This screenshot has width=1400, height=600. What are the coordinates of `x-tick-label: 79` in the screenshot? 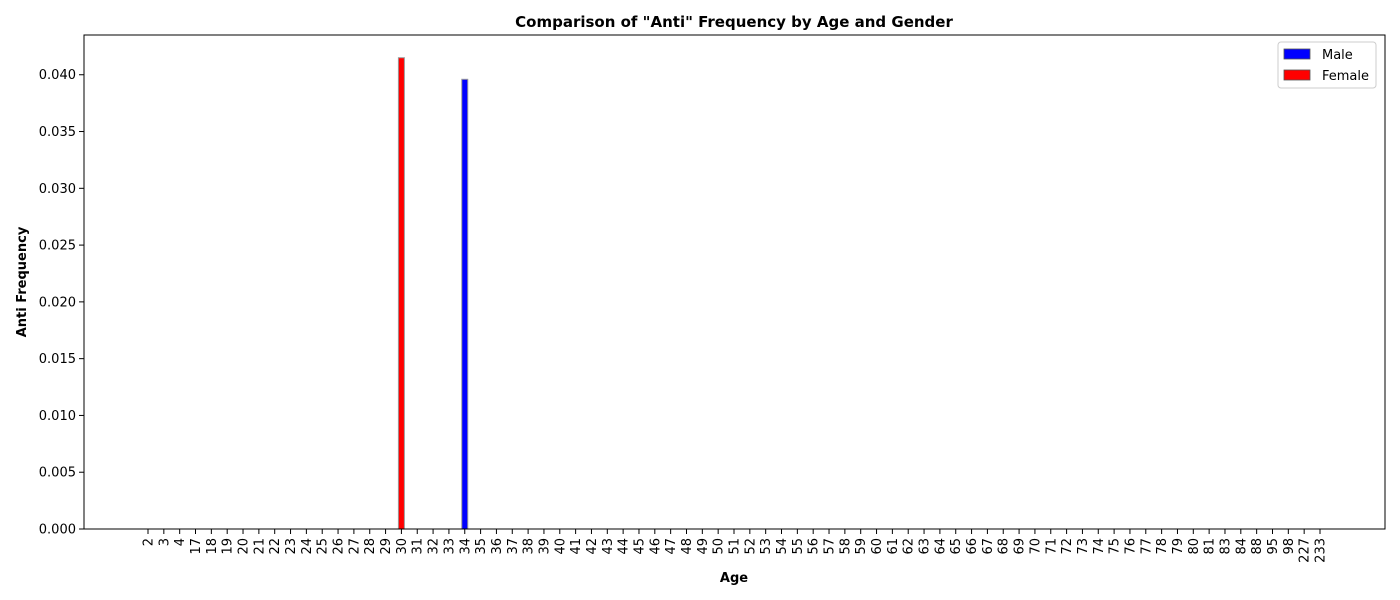 It's located at (1178, 546).